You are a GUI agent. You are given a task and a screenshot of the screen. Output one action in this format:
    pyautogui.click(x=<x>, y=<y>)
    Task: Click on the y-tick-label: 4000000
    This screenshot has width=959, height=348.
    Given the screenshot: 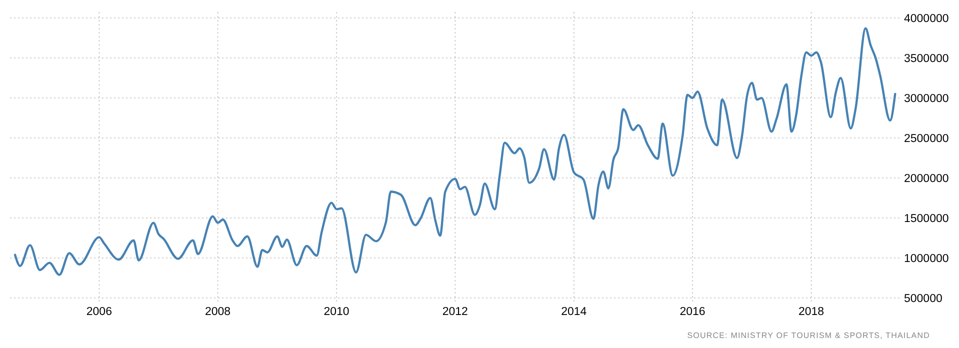 What is the action you would take?
    pyautogui.click(x=926, y=19)
    